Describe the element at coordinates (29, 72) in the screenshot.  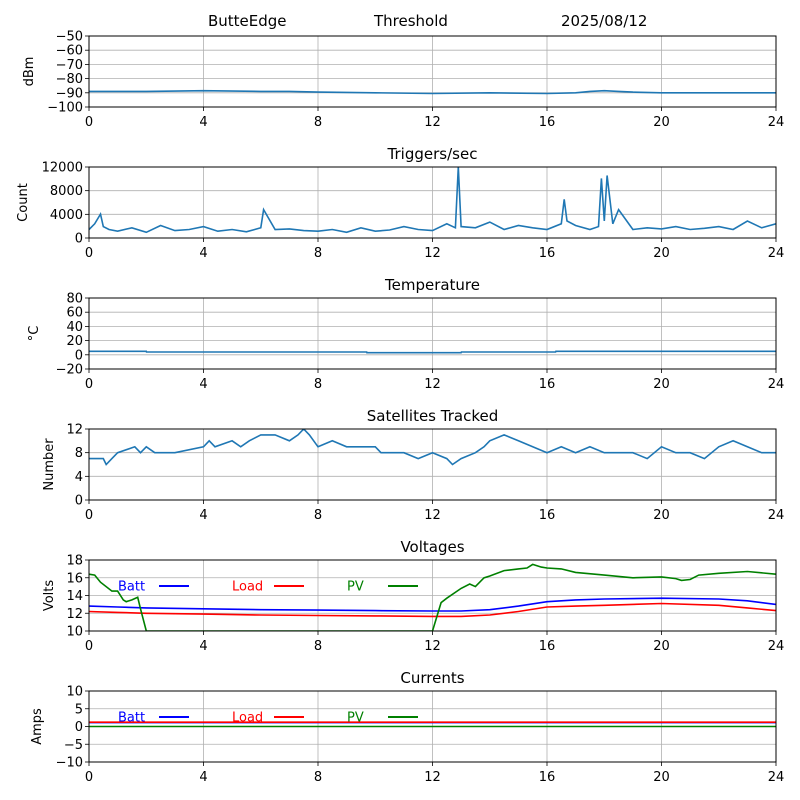
I see `y-axis-label: dBm` at that location.